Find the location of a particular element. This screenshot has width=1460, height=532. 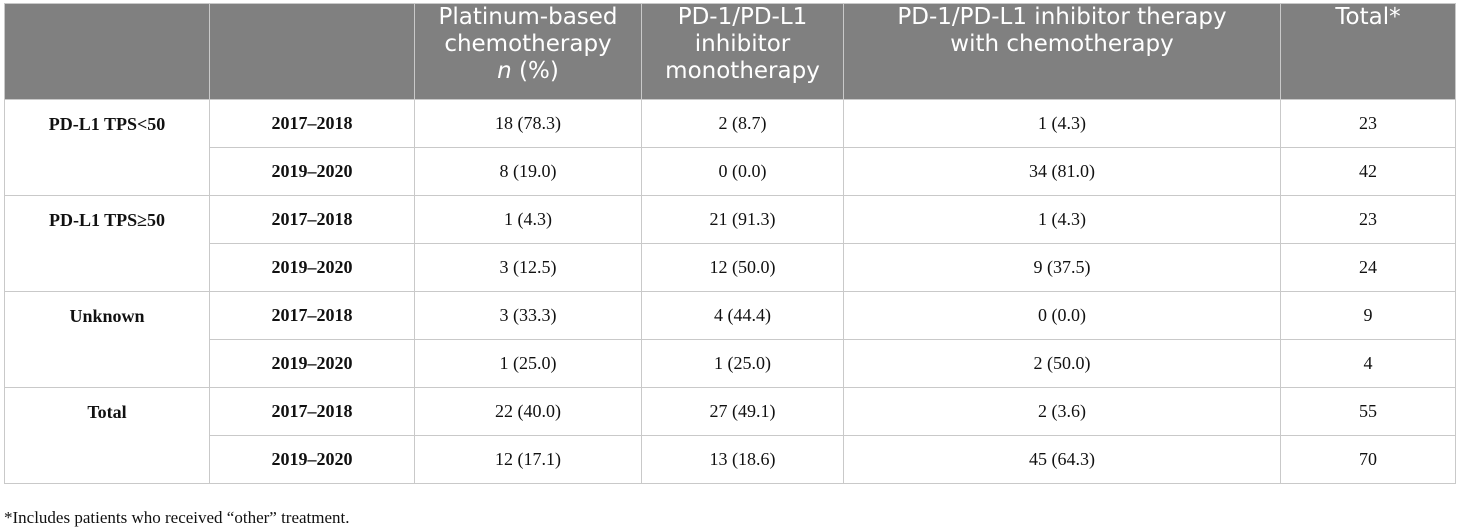

group-label: PD-L1 TPS<50 is located at coordinates (107, 147).